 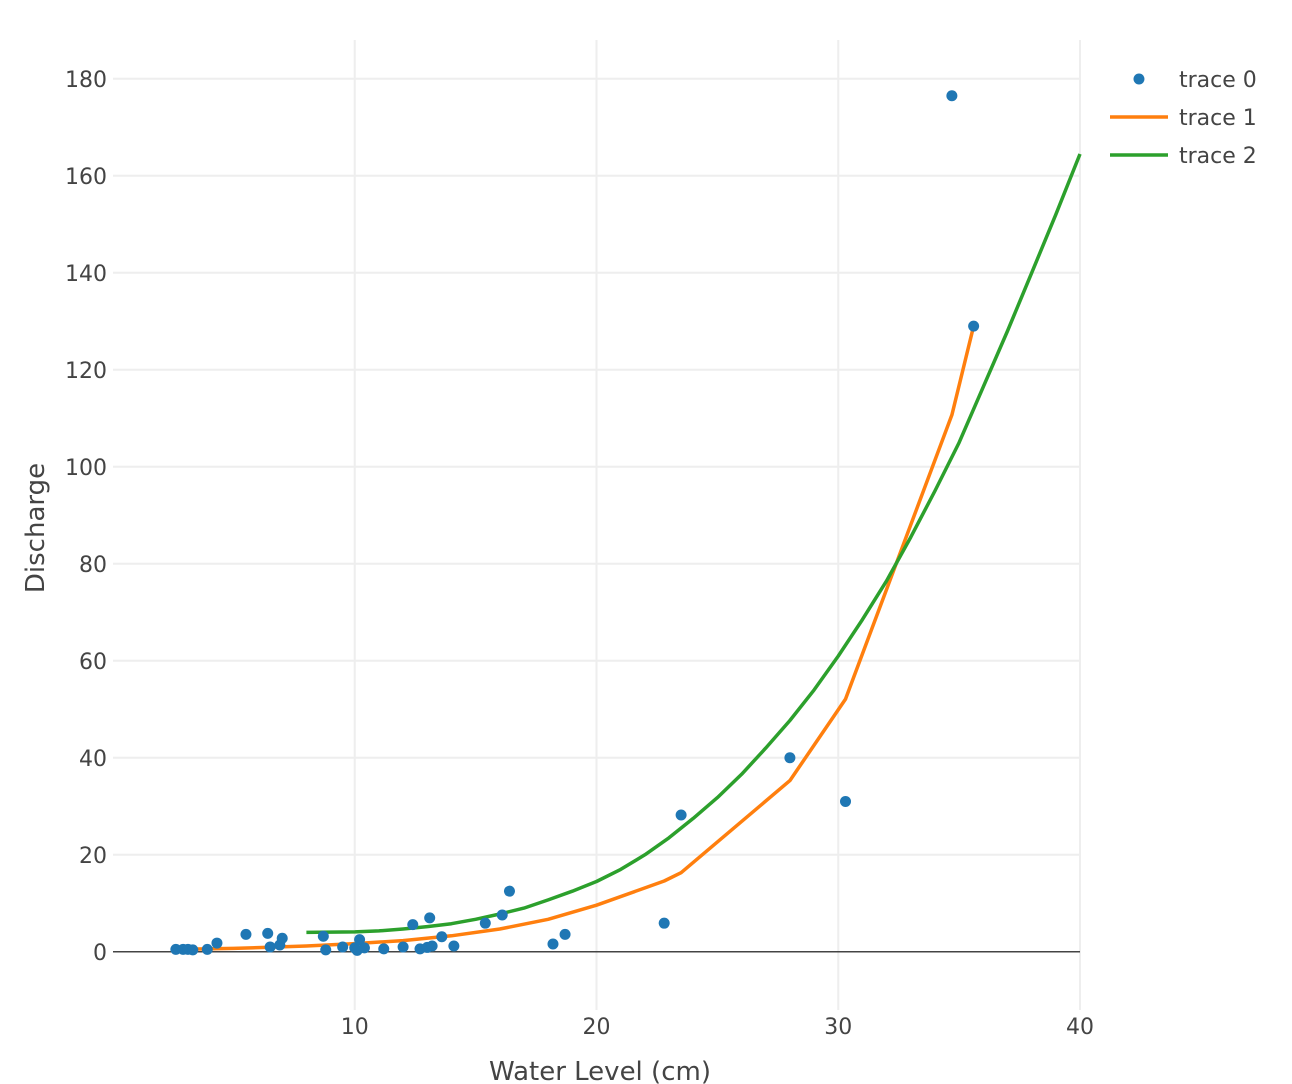 I want to click on y-tick-label: 60, so click(x=93, y=662).